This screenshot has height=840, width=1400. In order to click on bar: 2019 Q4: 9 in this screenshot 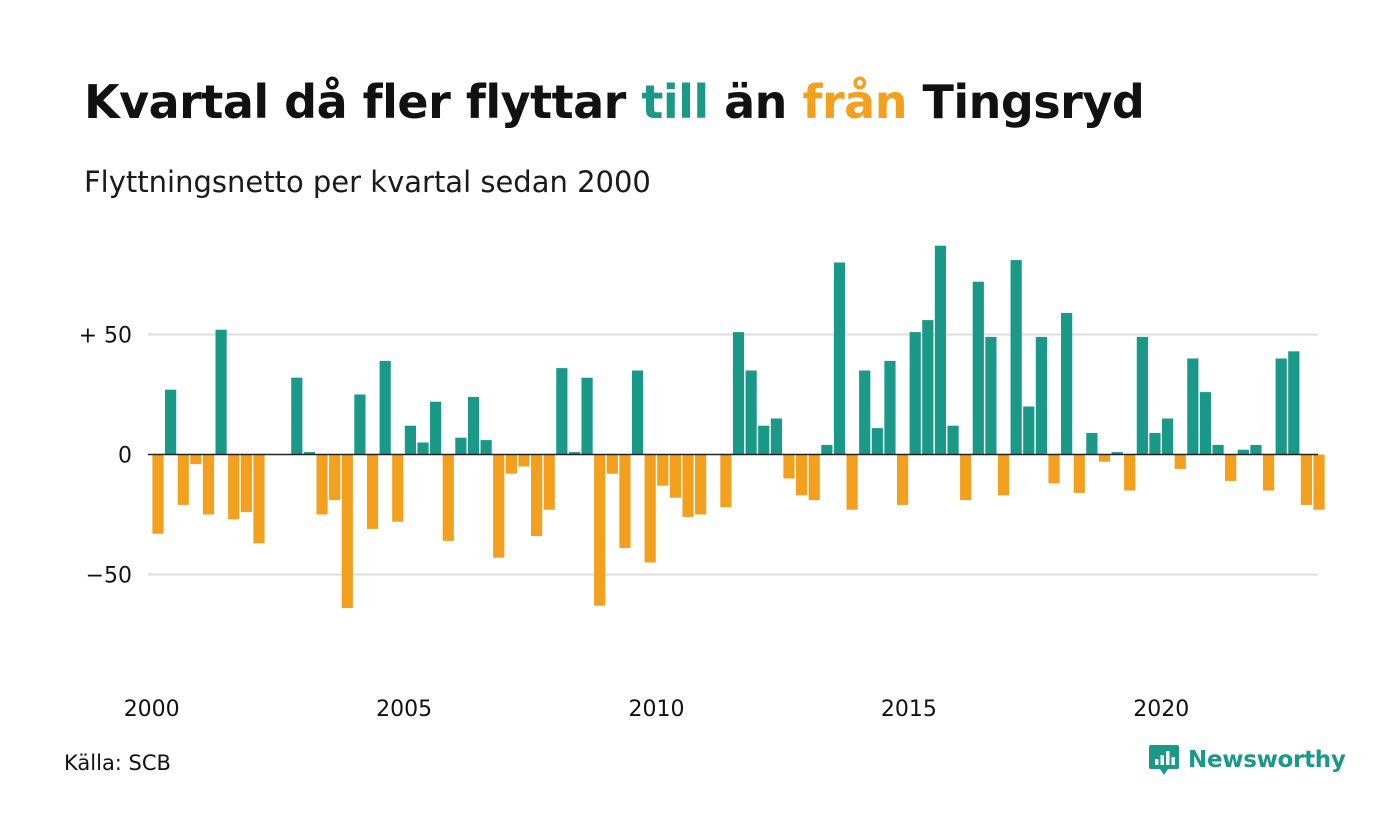, I will do `click(1155, 443)`.